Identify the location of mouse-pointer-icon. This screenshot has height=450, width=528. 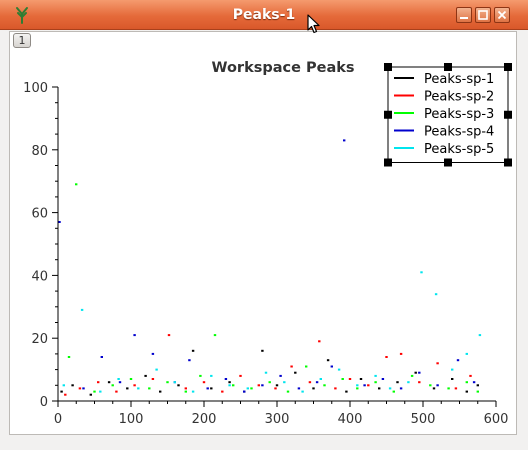
(313, 24).